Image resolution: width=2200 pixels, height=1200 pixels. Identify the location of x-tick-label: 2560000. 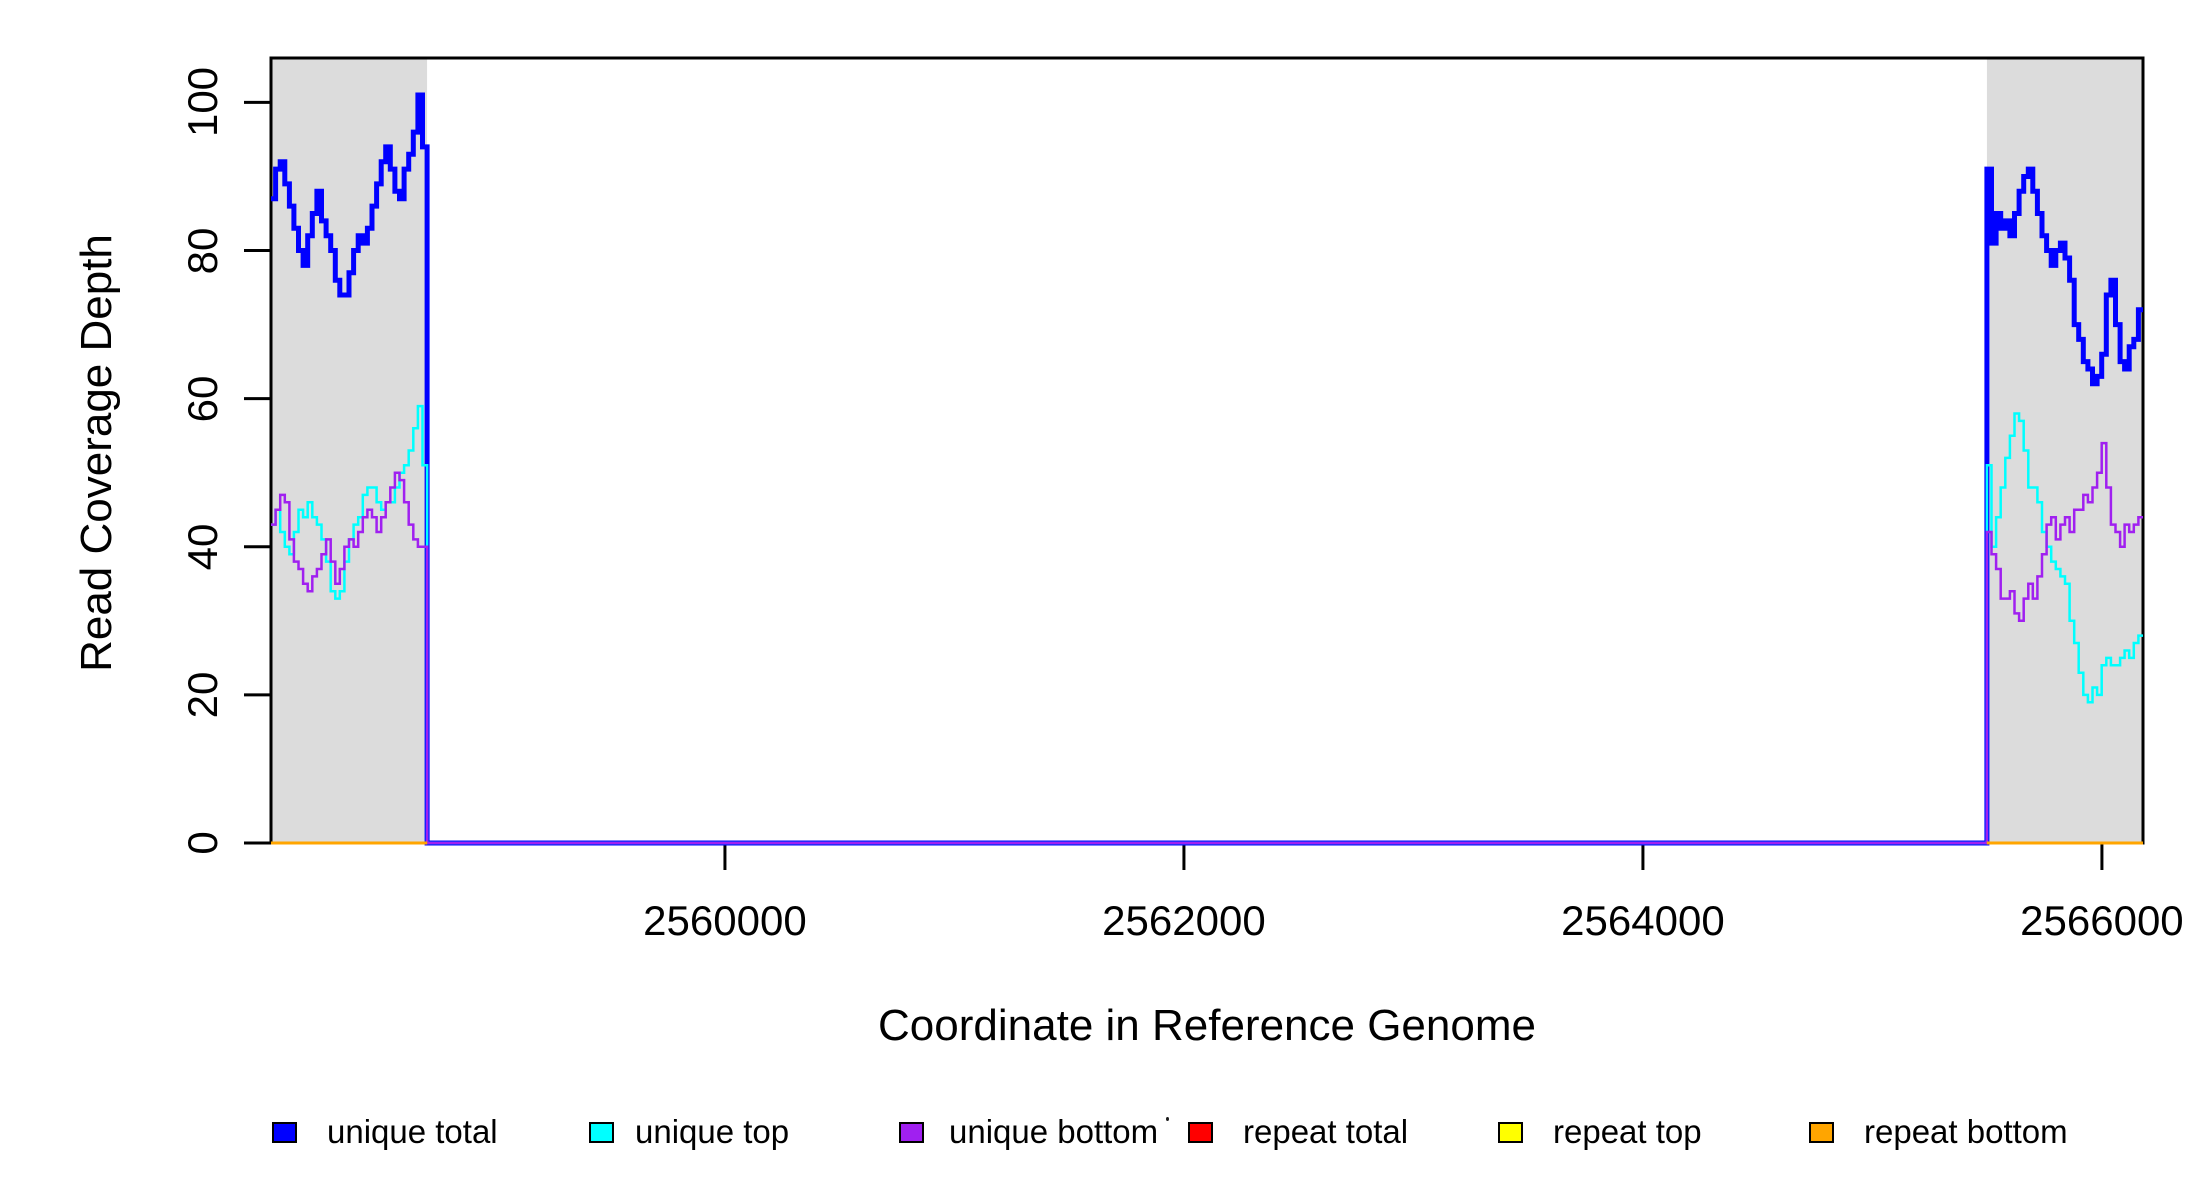
(725, 920).